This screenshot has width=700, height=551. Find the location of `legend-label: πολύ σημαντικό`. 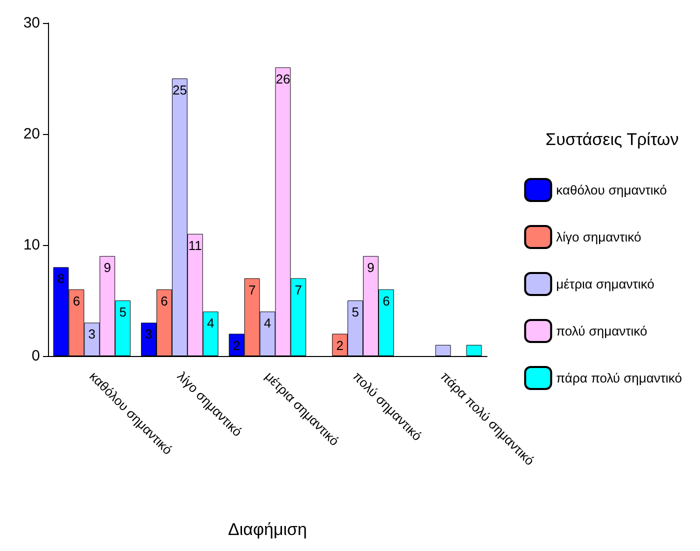

legend-label: πολύ σημαντικό is located at coordinates (602, 331).